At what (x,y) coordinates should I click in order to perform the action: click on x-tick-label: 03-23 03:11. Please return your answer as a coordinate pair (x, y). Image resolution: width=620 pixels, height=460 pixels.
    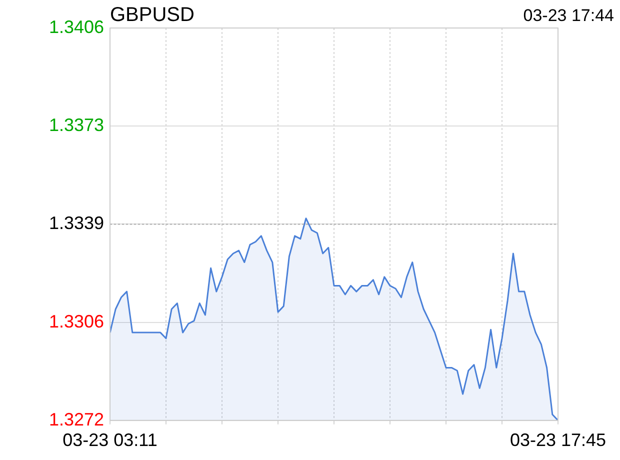
    Looking at the image, I should click on (110, 440).